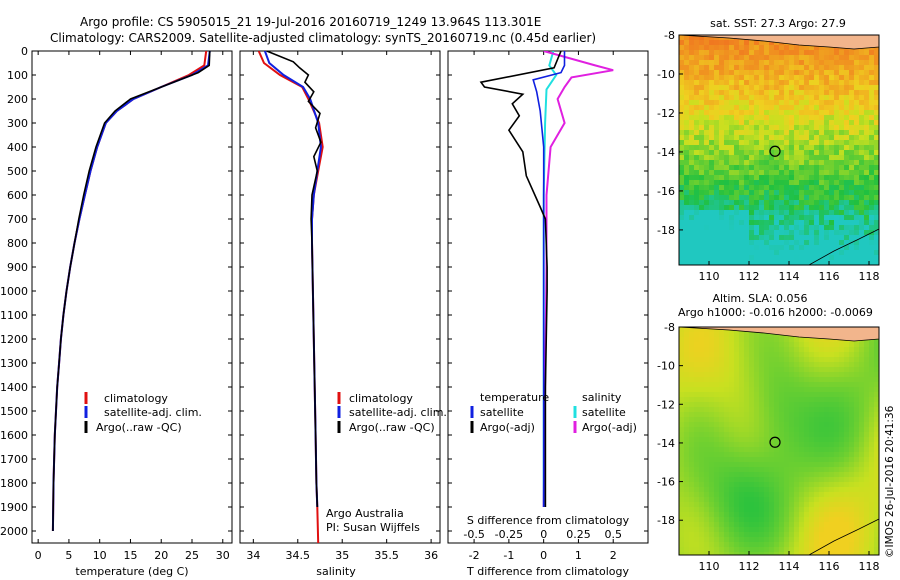  What do you see at coordinates (14, 507) in the screenshot?
I see `depth-tick-label: 1900` at bounding box center [14, 507].